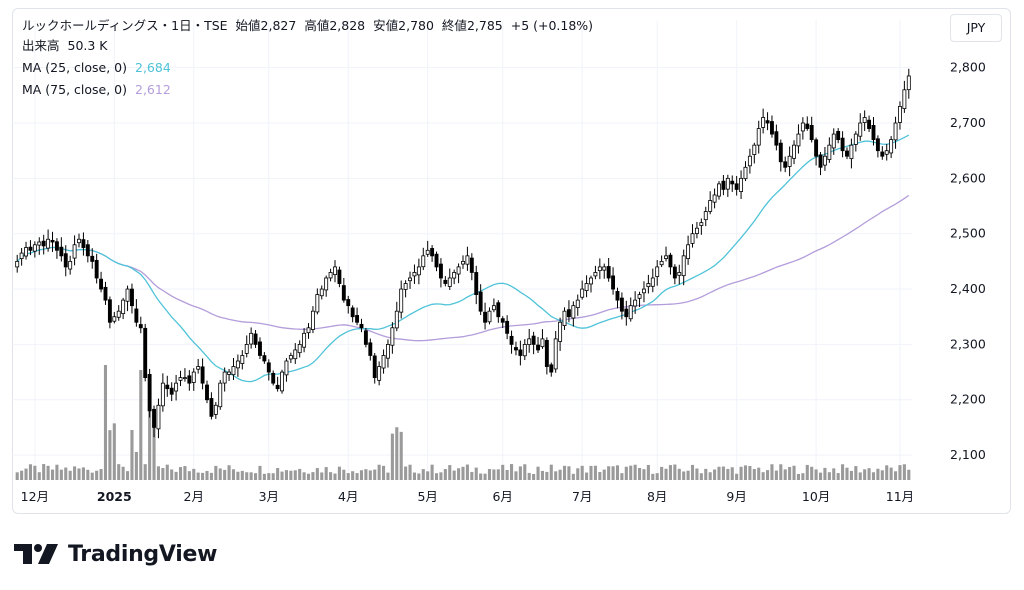 The height and width of the screenshot is (590, 1024). Describe the element at coordinates (75, 89) in the screenshot. I see `ma75-label: MA (75, close, 0)` at that location.